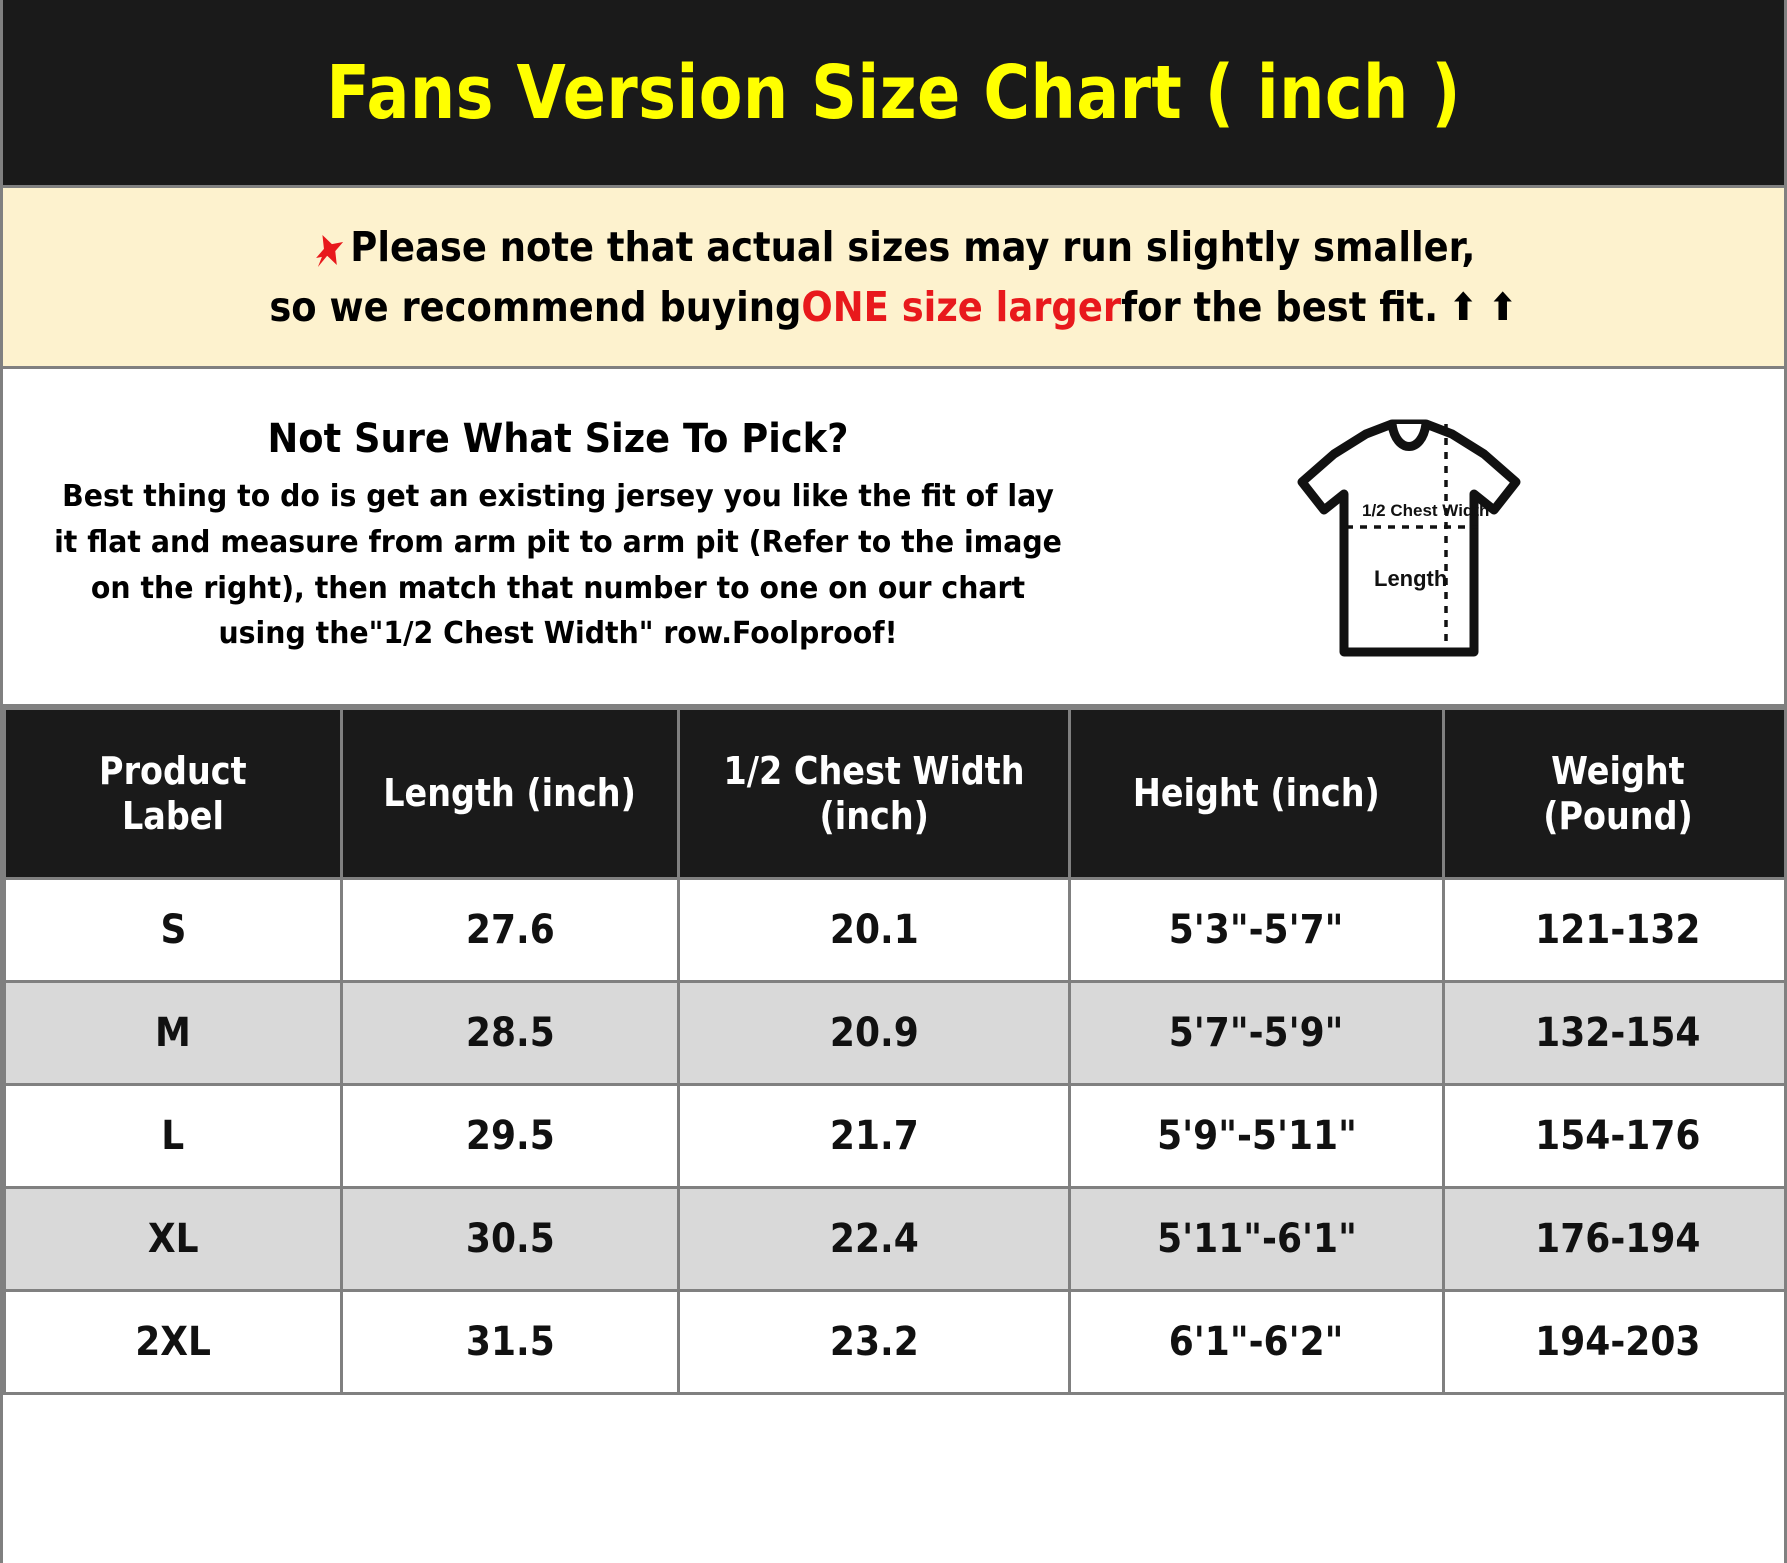 This screenshot has height=1563, width=1787. What do you see at coordinates (1256, 1342) in the screenshot?
I see `cell-height: 6'1"-6'2"` at bounding box center [1256, 1342].